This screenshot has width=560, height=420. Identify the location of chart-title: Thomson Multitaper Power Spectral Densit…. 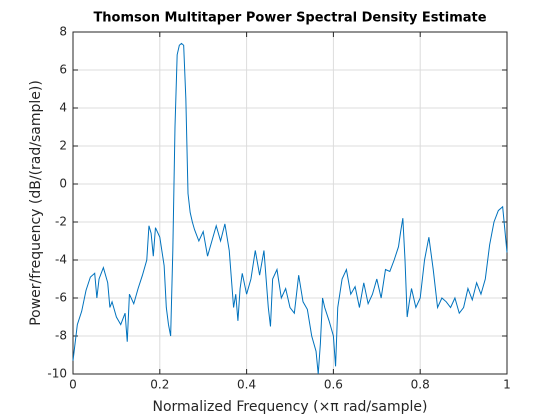
(289, 18).